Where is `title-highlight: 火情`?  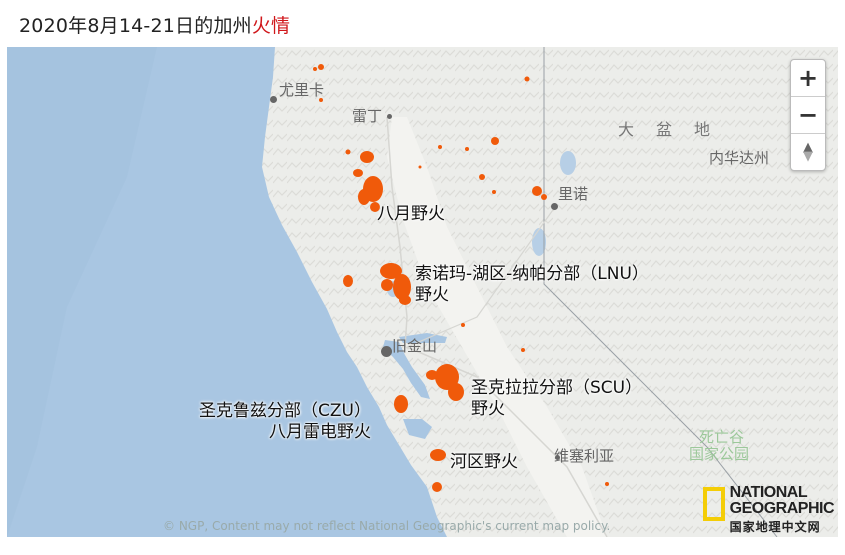 title-highlight: 火情 is located at coordinates (271, 26).